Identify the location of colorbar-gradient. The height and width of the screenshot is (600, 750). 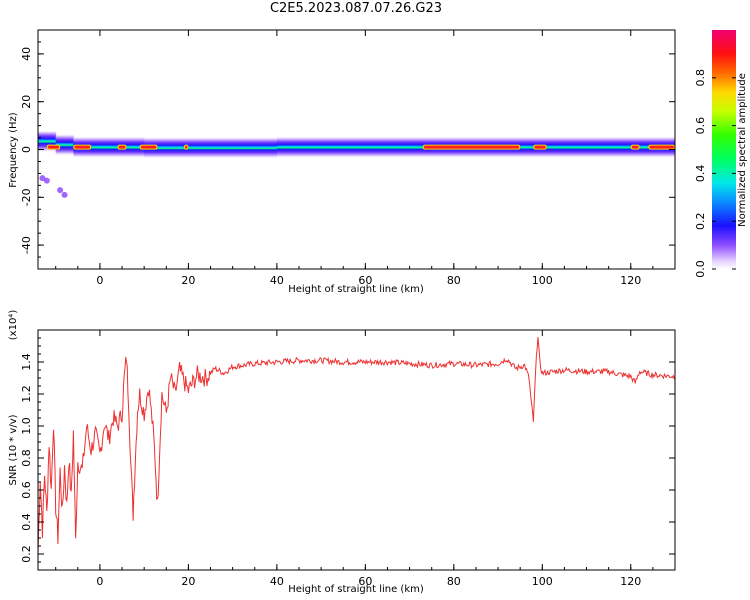
(724, 149).